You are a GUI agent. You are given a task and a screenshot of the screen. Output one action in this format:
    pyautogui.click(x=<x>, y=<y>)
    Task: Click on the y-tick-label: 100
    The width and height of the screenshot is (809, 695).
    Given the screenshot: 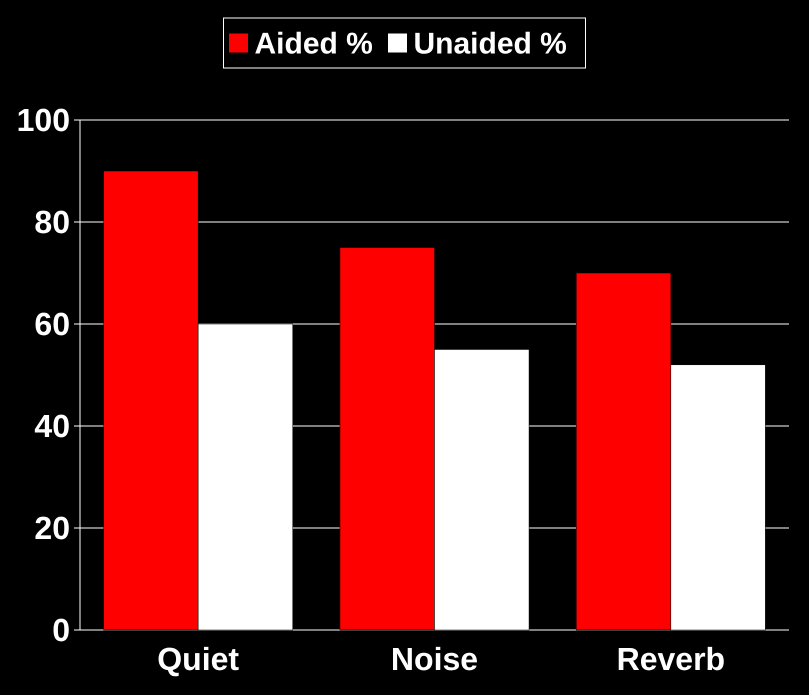 What is the action you would take?
    pyautogui.click(x=43, y=120)
    